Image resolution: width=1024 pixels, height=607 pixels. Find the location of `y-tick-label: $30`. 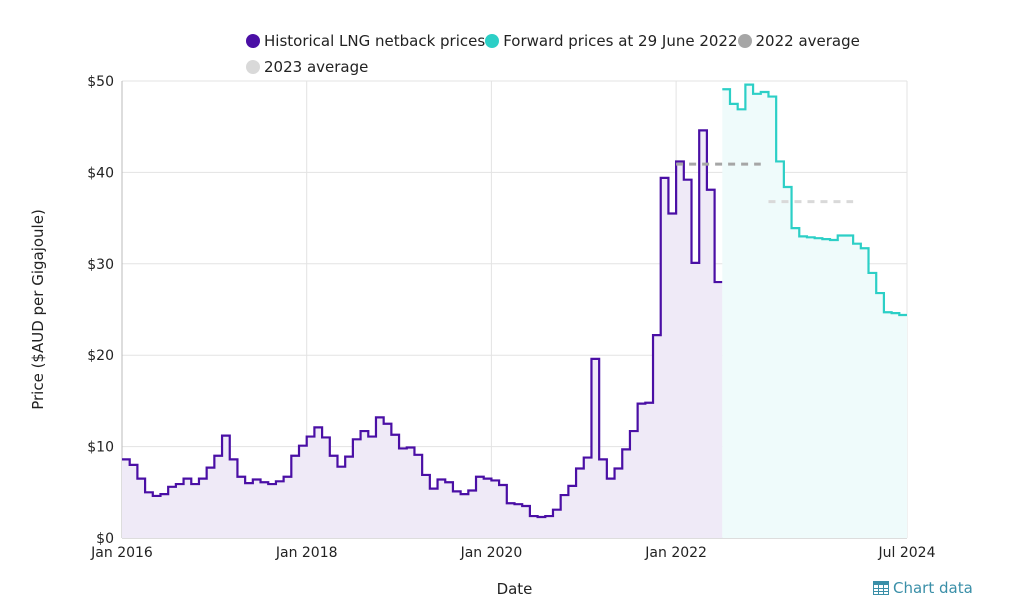

y-tick-label: $30 is located at coordinates (100, 265).